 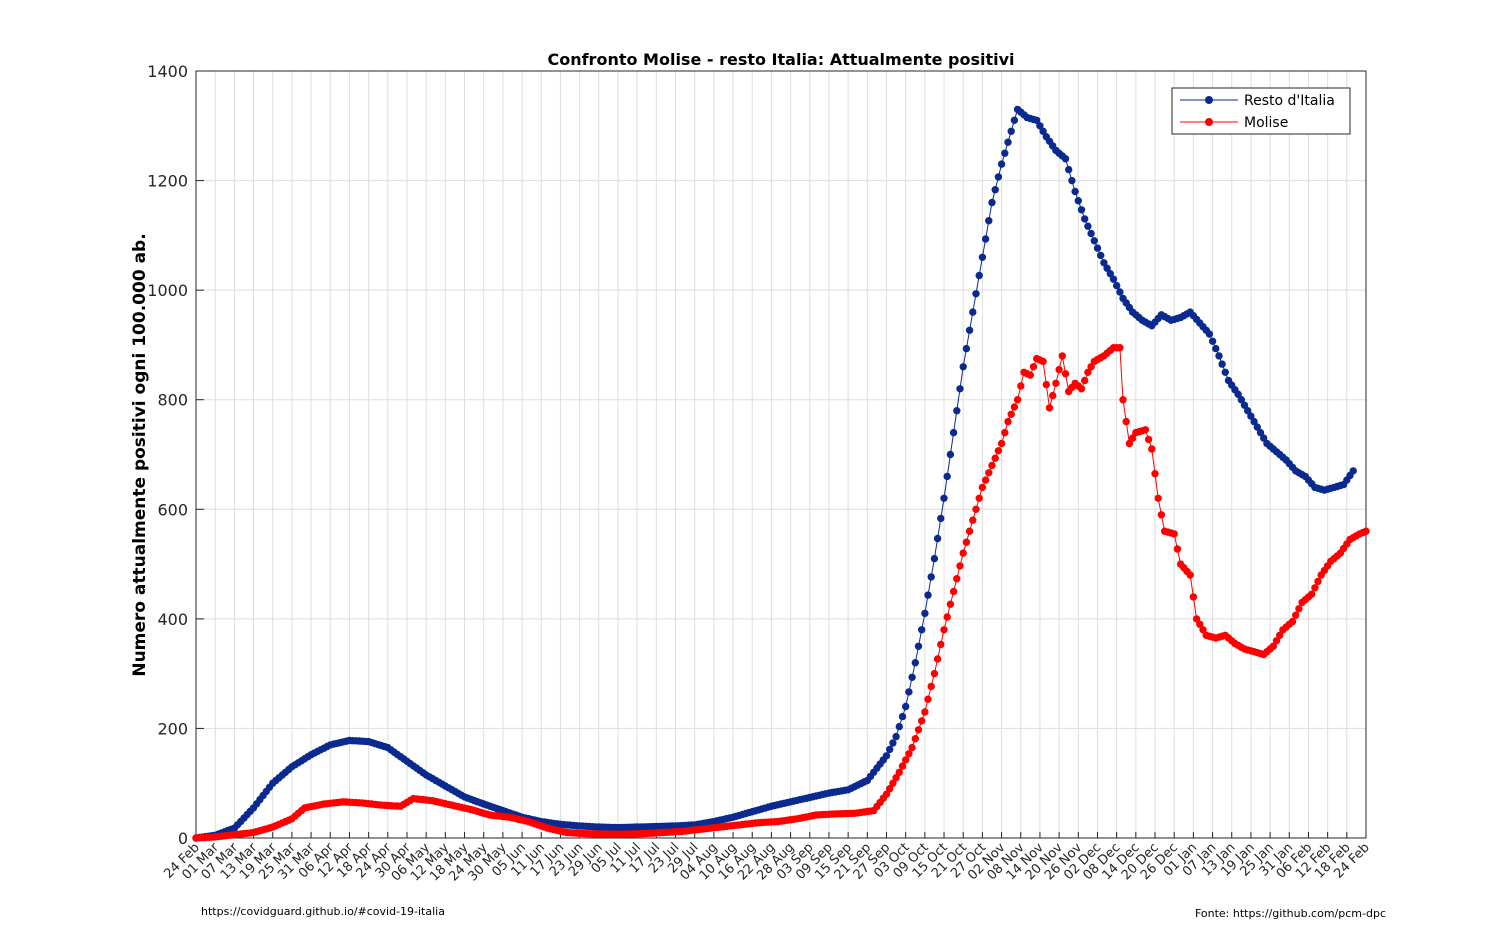 What do you see at coordinates (167, 71) in the screenshot?
I see `y-tick-label: 1400` at bounding box center [167, 71].